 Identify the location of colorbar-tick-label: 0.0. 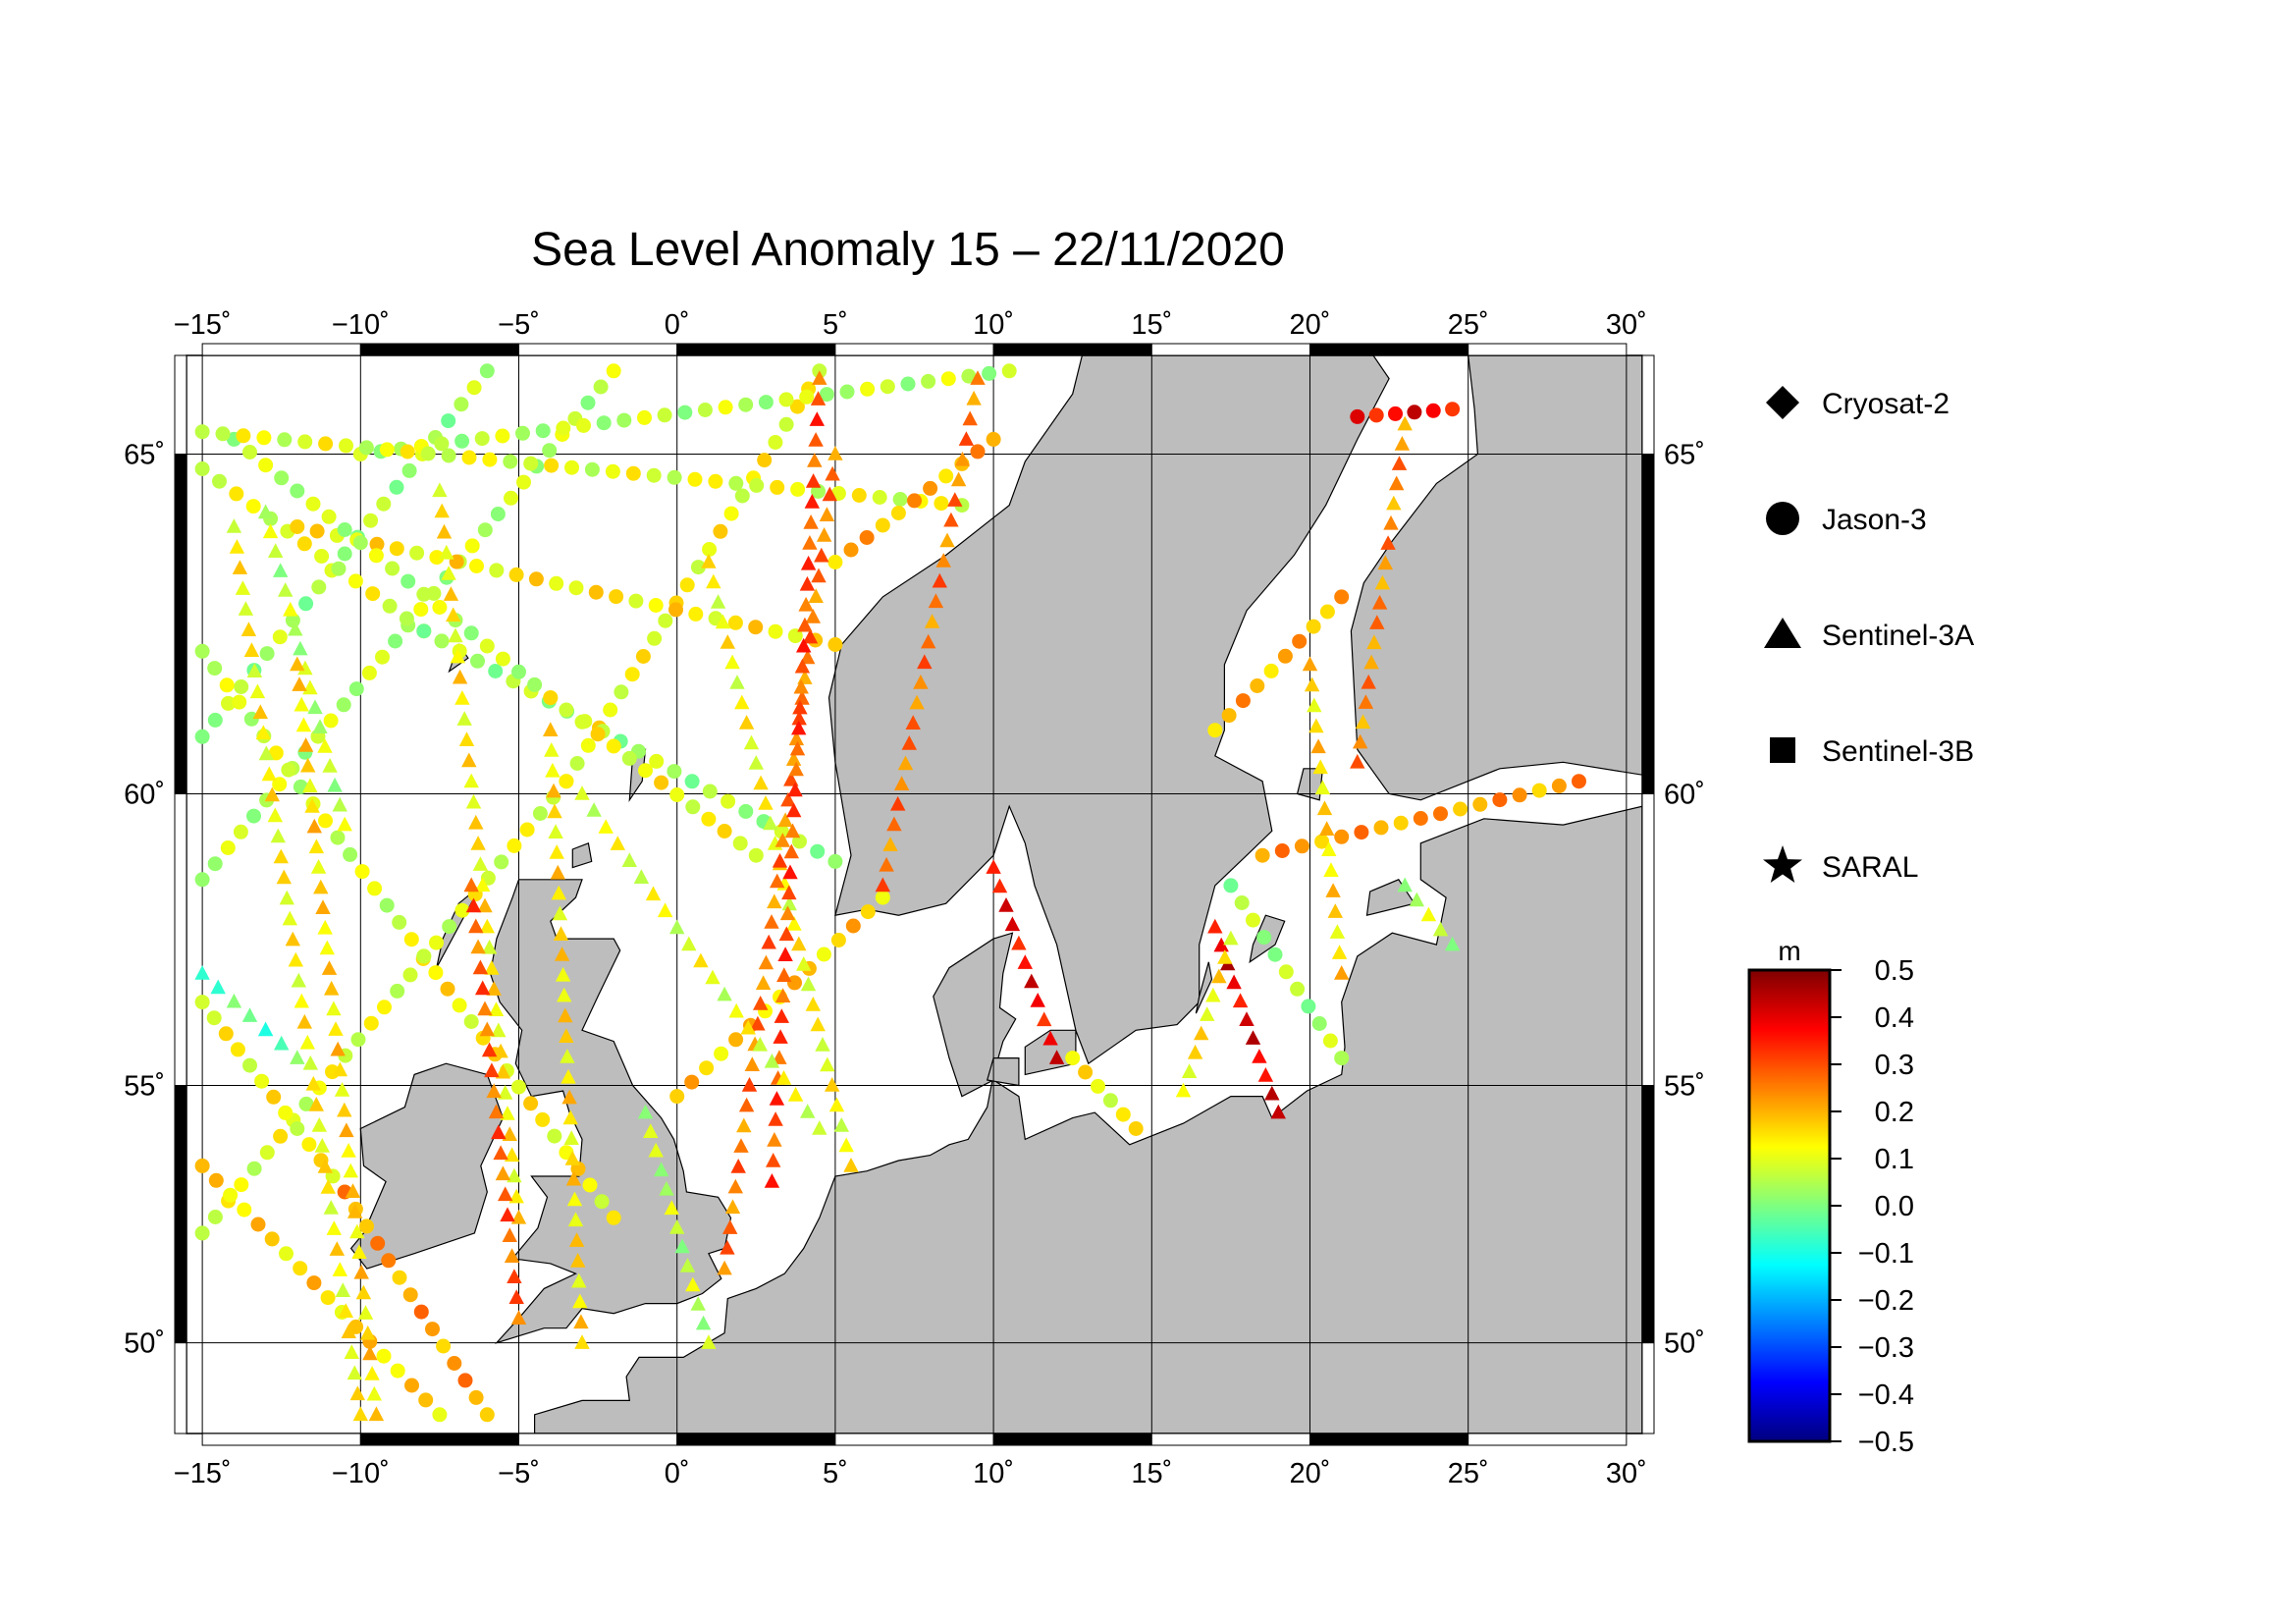
(1894, 1206).